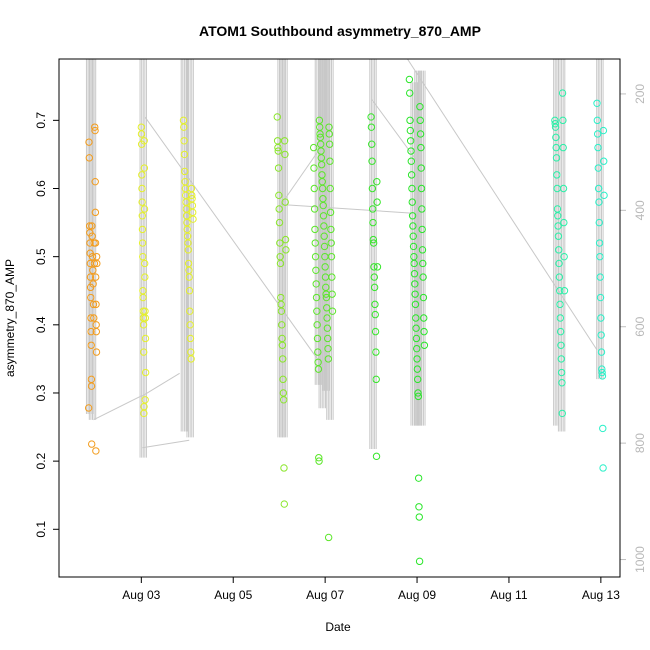 This screenshot has width=650, height=650. Describe the element at coordinates (640, 443) in the screenshot. I see `right-axis-tick-label: 800` at that location.